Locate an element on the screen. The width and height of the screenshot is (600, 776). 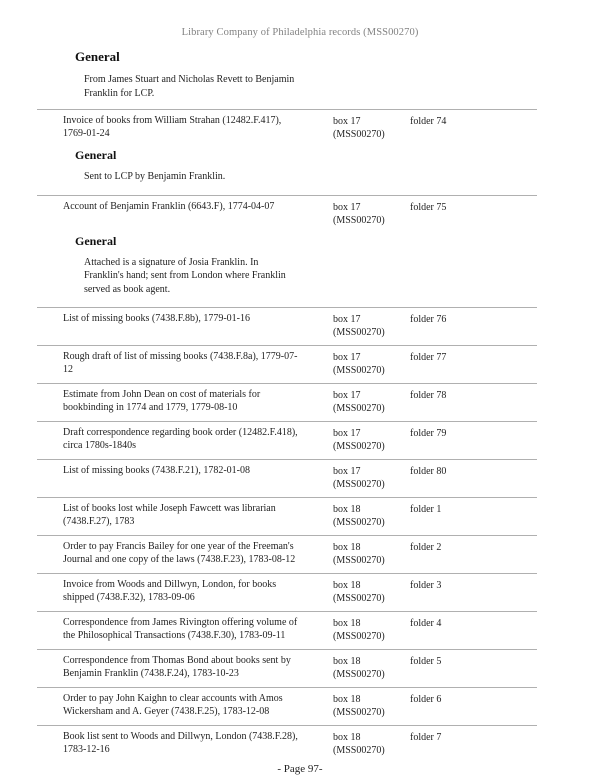
folder-label: folder 76 is located at coordinates (428, 319).